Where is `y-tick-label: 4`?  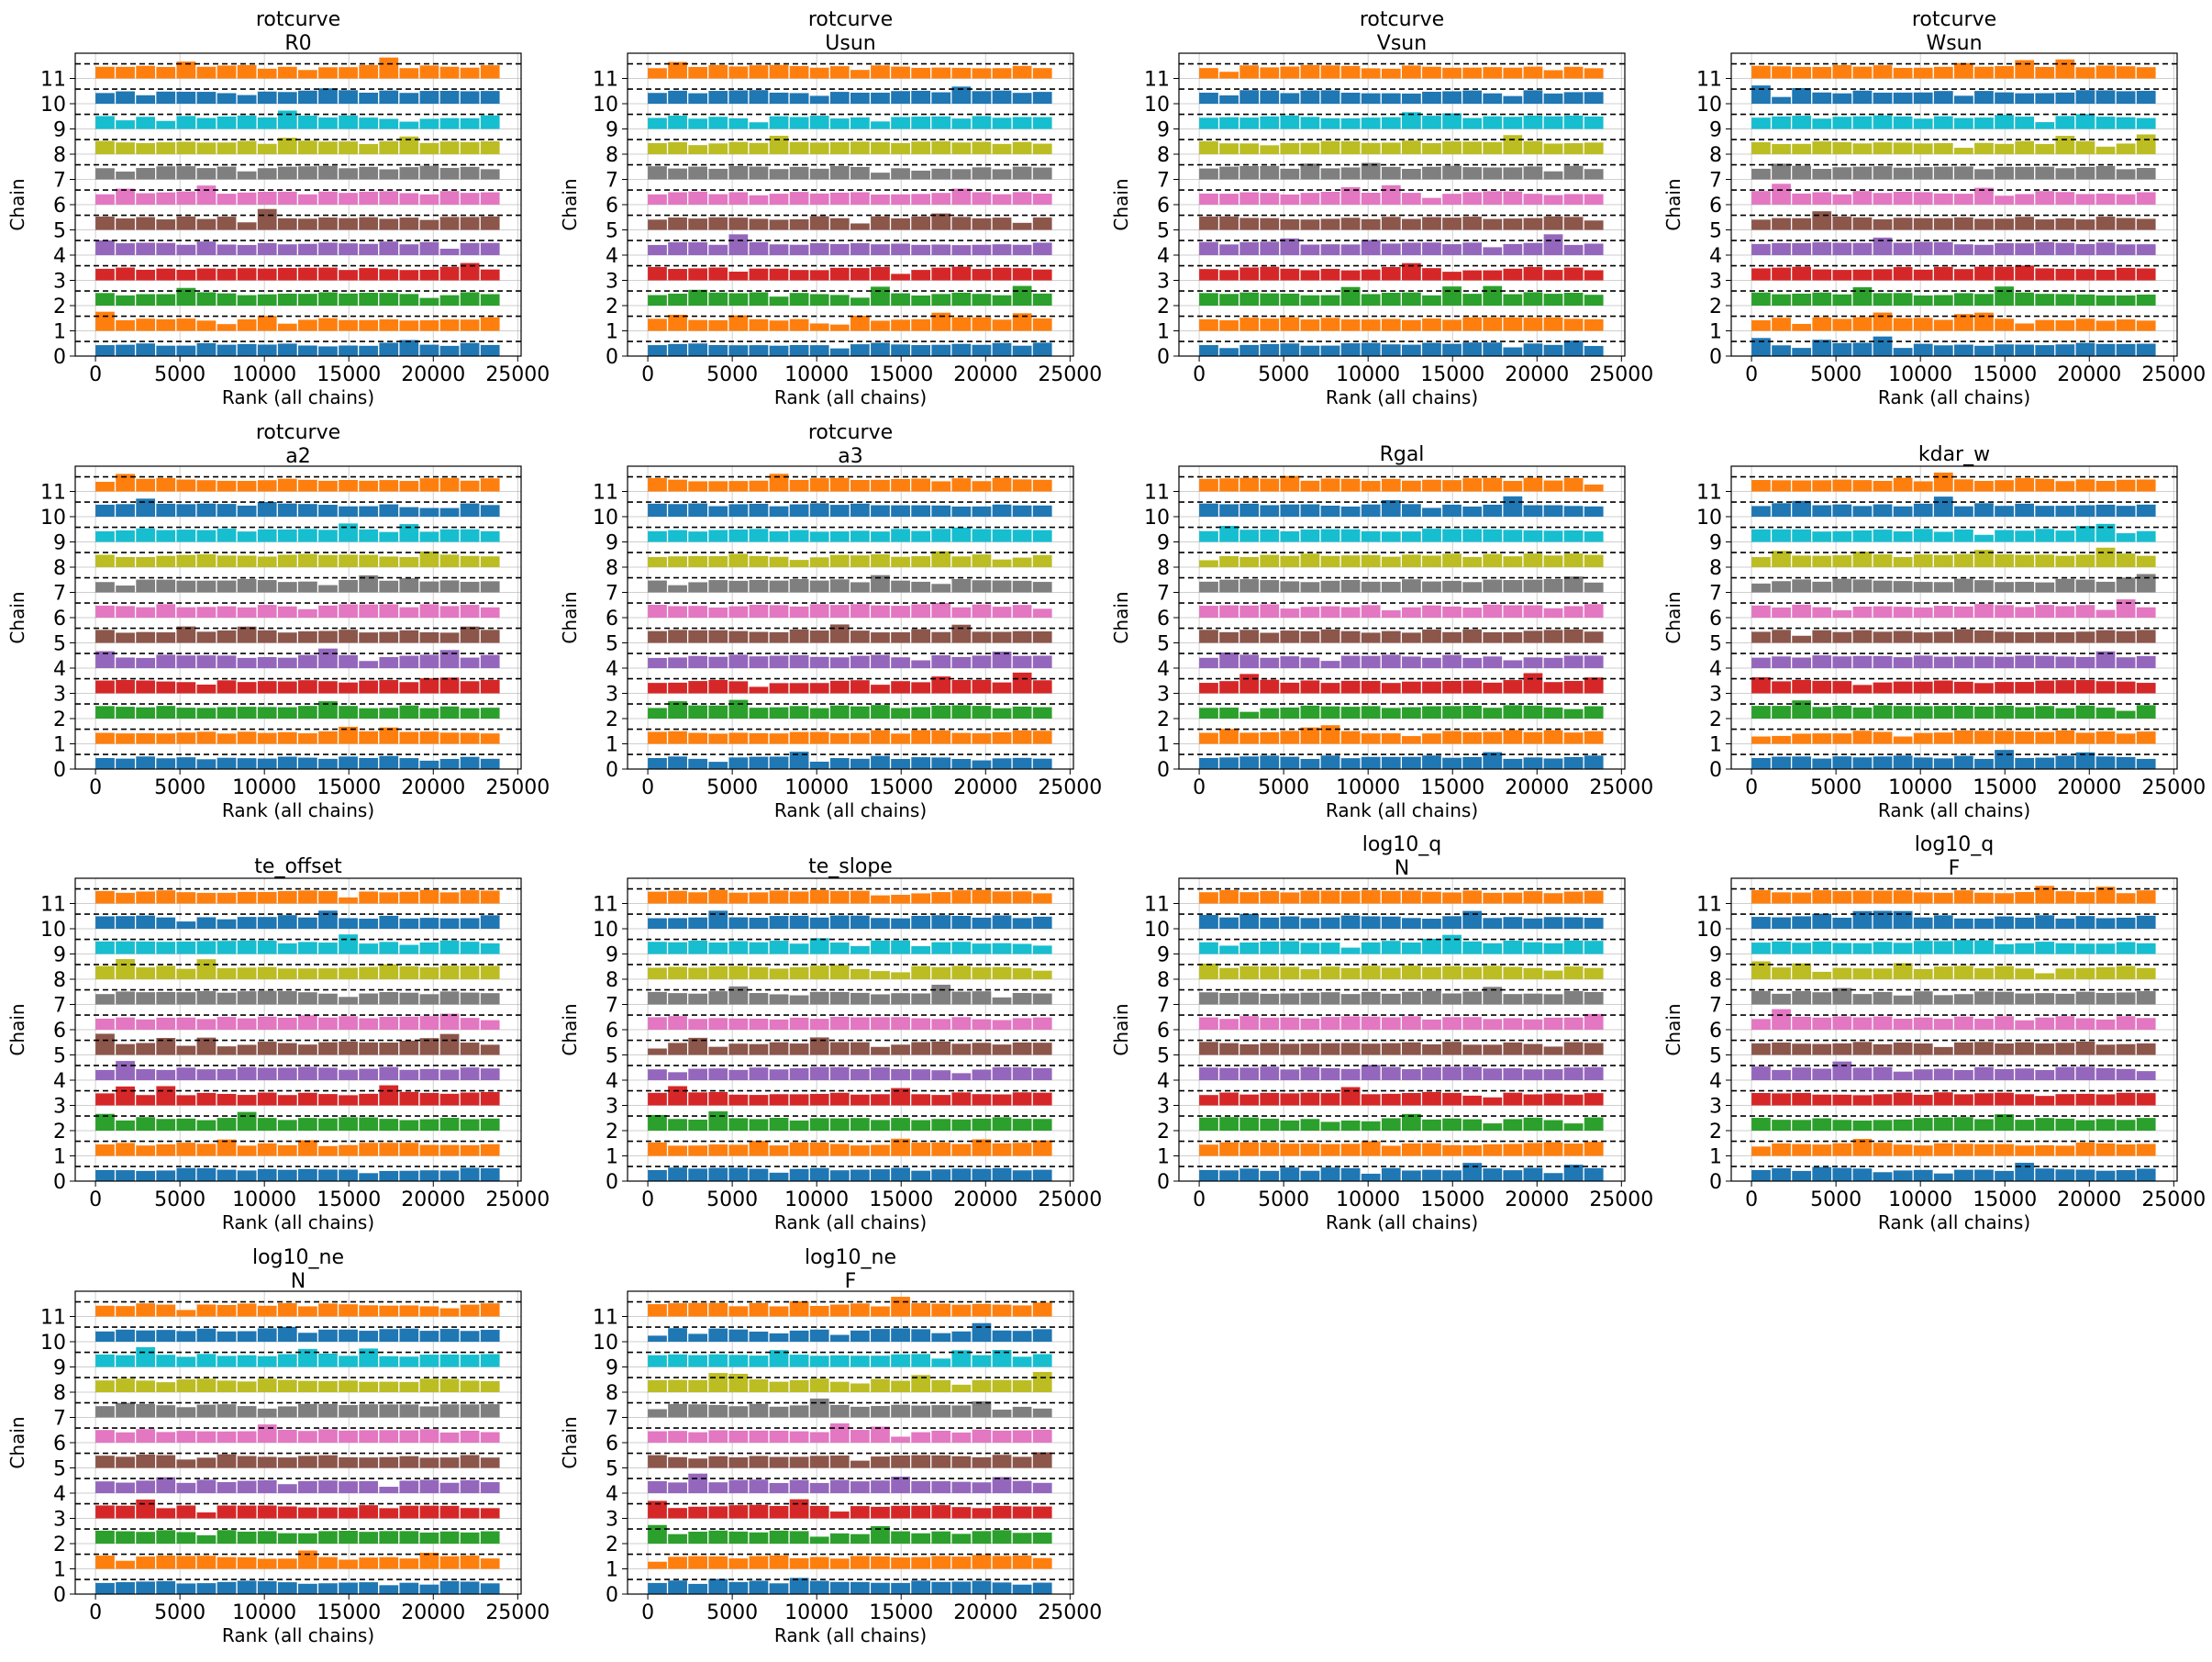
y-tick-label: 4 is located at coordinates (1715, 256).